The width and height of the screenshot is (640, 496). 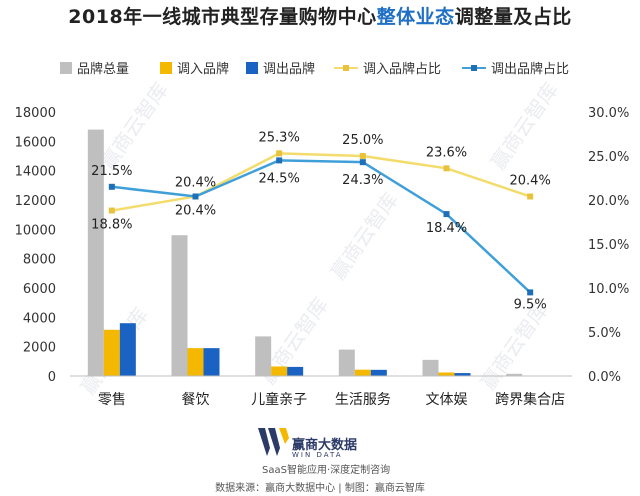 I want to click on category-label: 文体娱, so click(x=447, y=400).